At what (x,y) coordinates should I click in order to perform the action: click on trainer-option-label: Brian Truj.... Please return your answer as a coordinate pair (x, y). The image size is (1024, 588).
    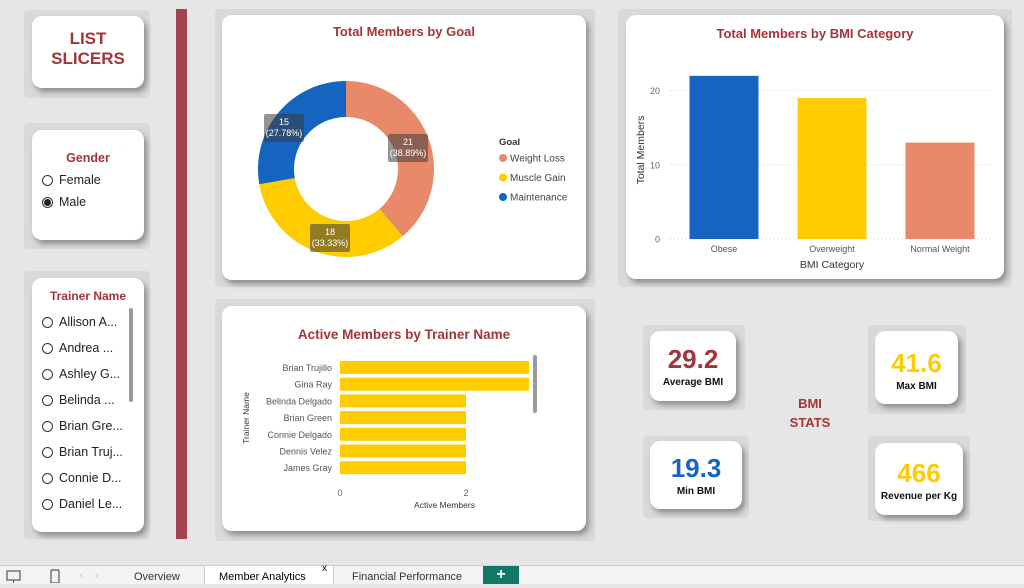
    Looking at the image, I should click on (91, 452).